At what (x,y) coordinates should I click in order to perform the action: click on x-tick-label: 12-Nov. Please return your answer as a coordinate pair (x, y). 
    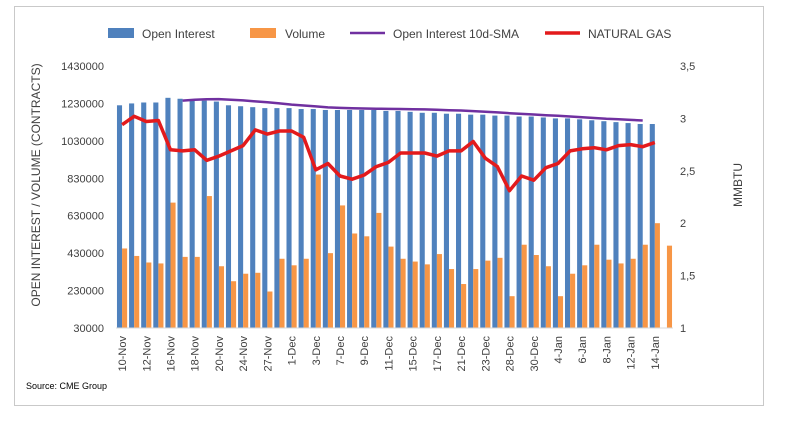
    Looking at the image, I should click on (147, 354).